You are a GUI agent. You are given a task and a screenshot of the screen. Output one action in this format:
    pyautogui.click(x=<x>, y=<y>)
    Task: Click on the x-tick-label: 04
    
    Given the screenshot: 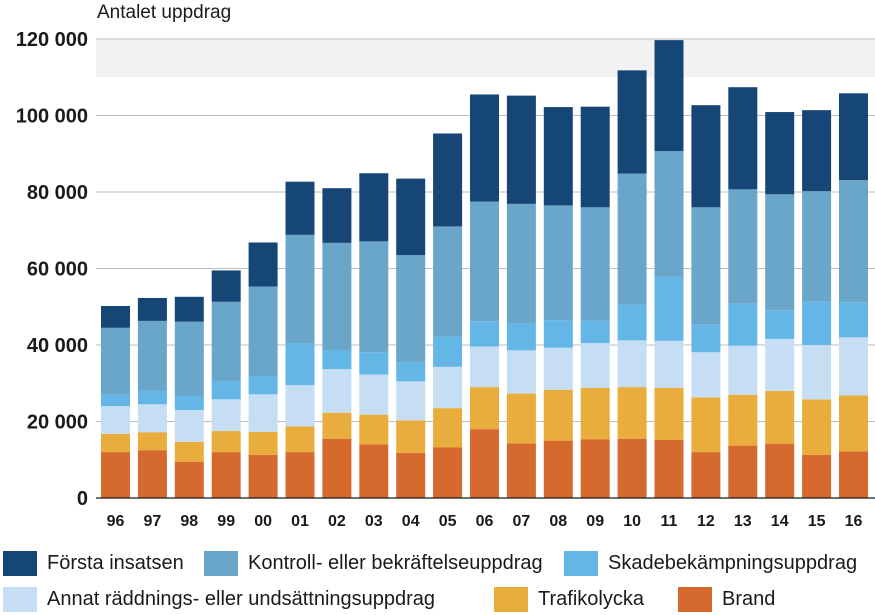 What is the action you would take?
    pyautogui.click(x=411, y=521)
    